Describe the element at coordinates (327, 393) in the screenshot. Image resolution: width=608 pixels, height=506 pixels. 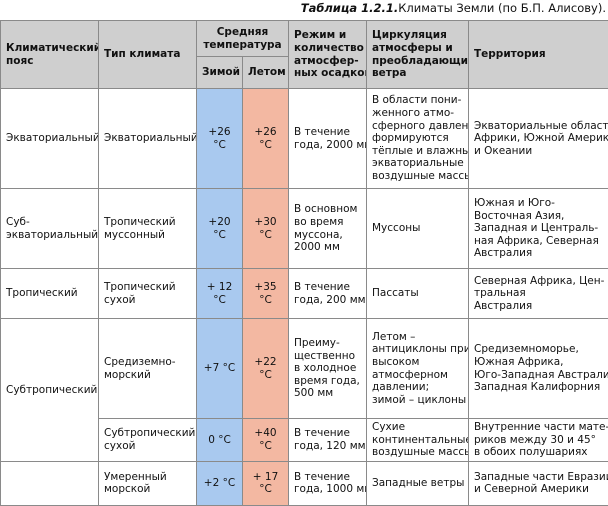
I see `text-line: 500 мм` at that location.